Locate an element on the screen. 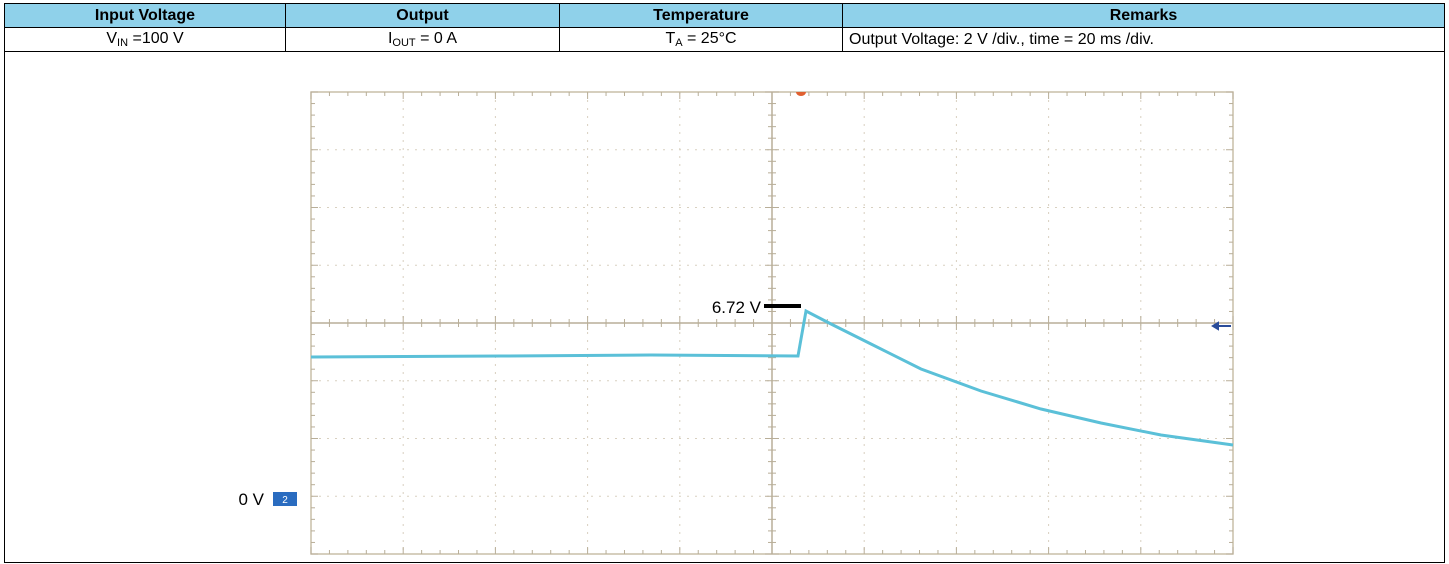 The width and height of the screenshot is (1449, 564). header-row: Input Voltage Output Temperature Remarks is located at coordinates (724, 15).